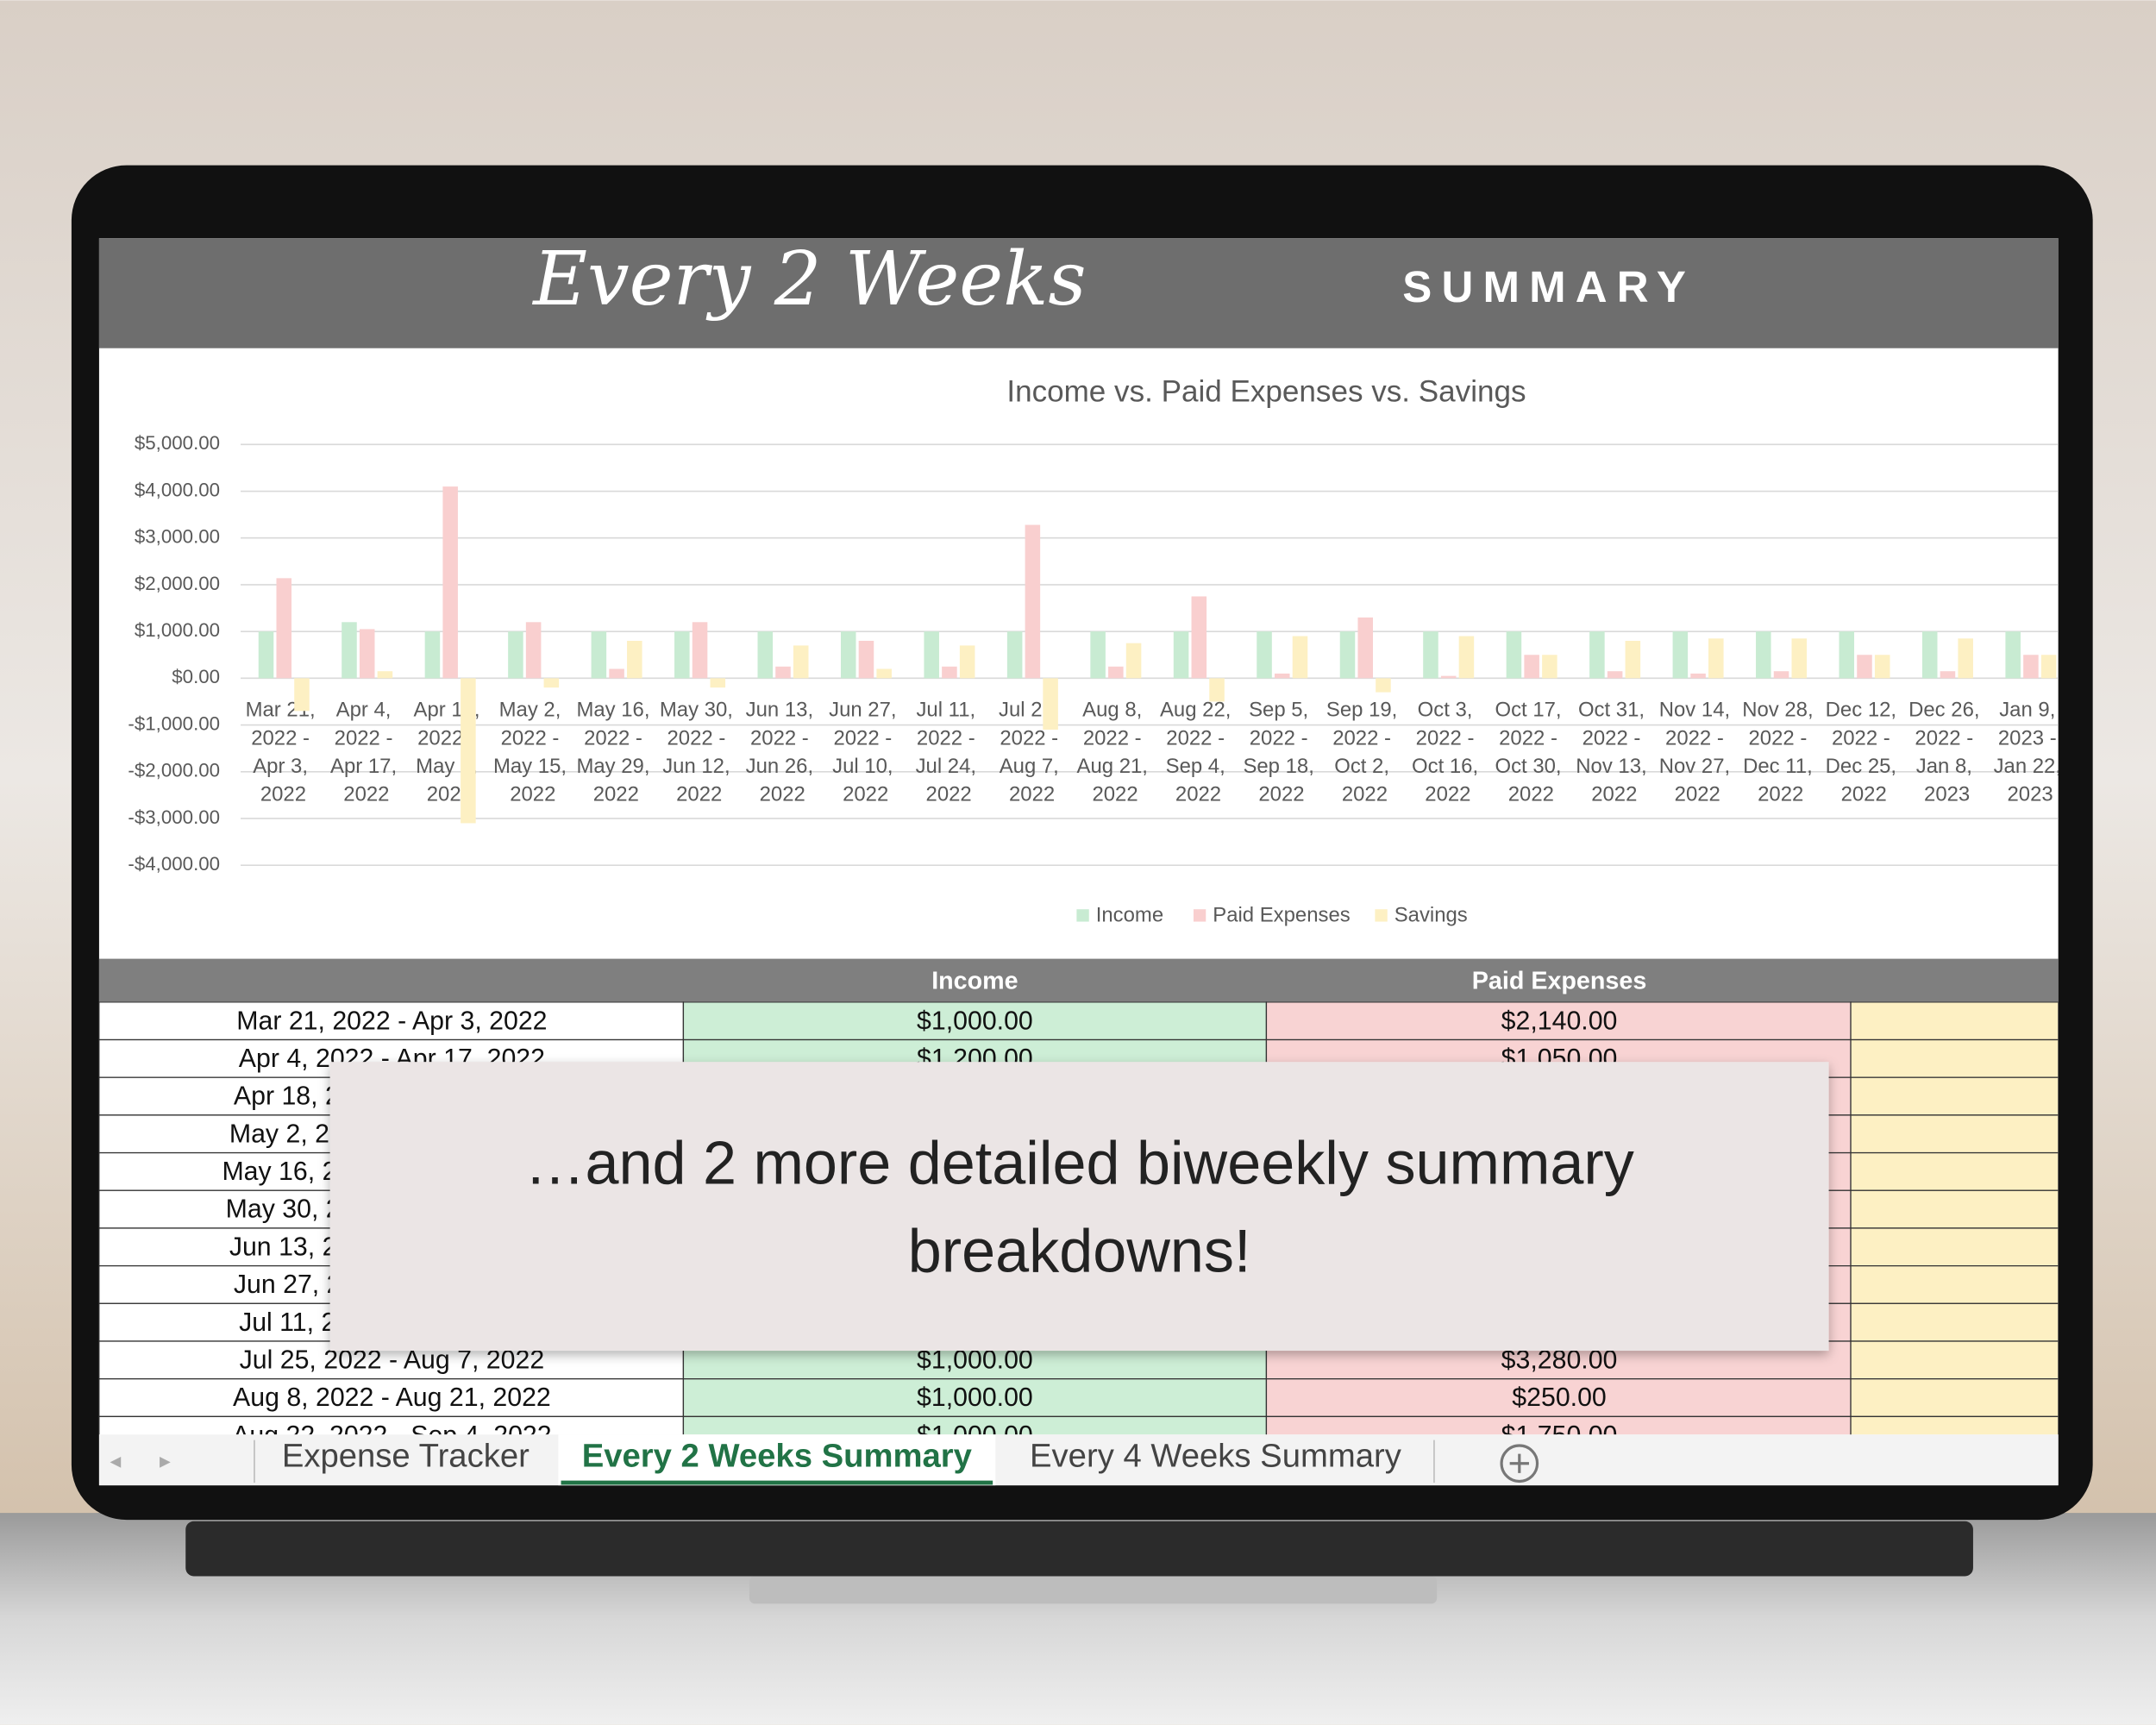  I want to click on cell-period: Mar 21, 2022 - Apr 3, 2022, so click(391, 1021).